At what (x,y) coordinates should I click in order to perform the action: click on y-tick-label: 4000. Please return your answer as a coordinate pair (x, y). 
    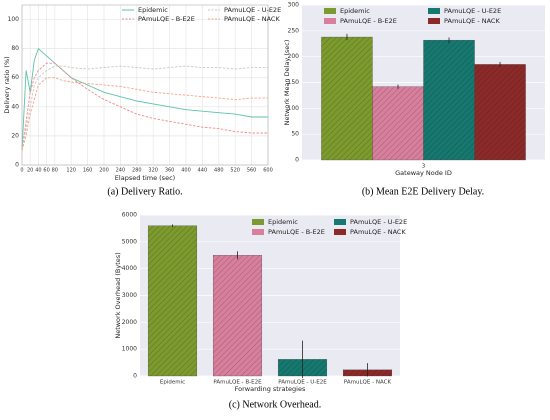
    Looking at the image, I should click on (129, 268).